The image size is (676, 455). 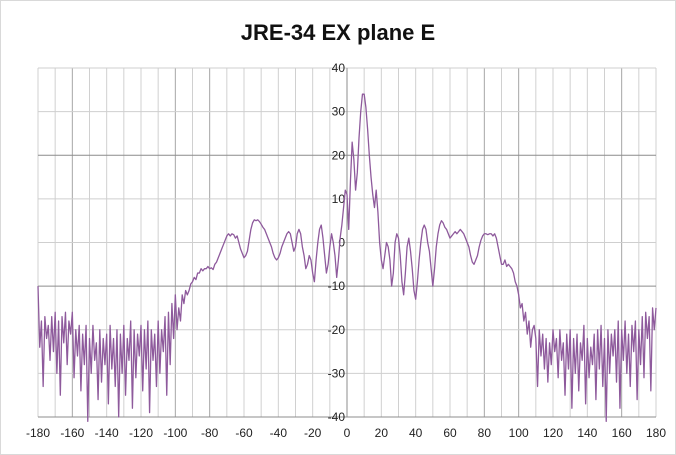 What do you see at coordinates (339, 155) in the screenshot?
I see `y-tick-label: 20` at bounding box center [339, 155].